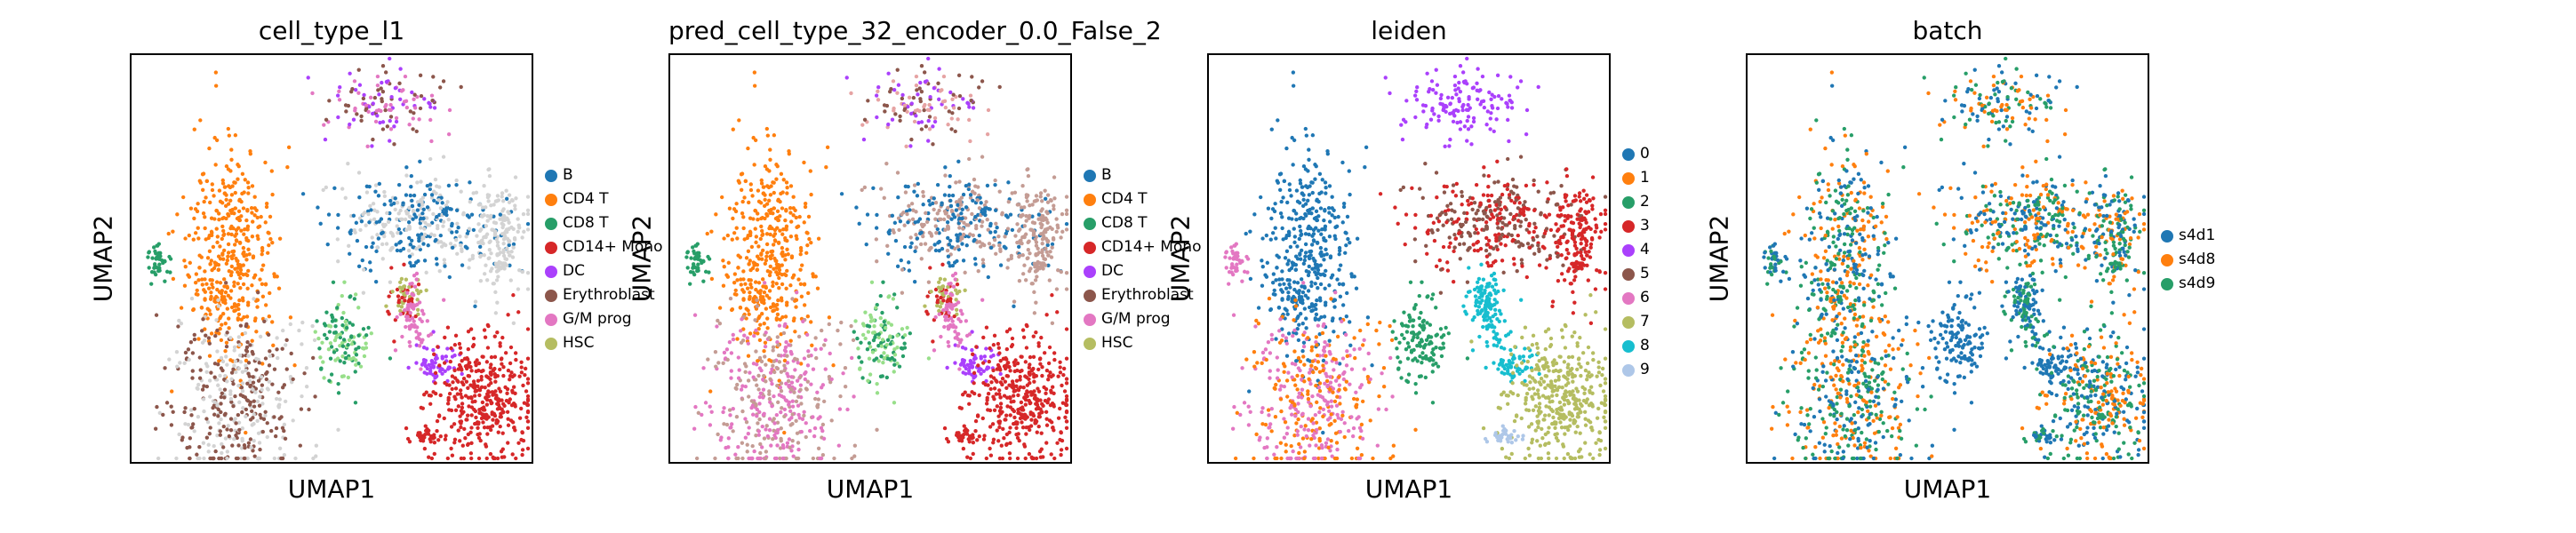 The height and width of the screenshot is (533, 2576). I want to click on legend-label: HSC, so click(1117, 343).